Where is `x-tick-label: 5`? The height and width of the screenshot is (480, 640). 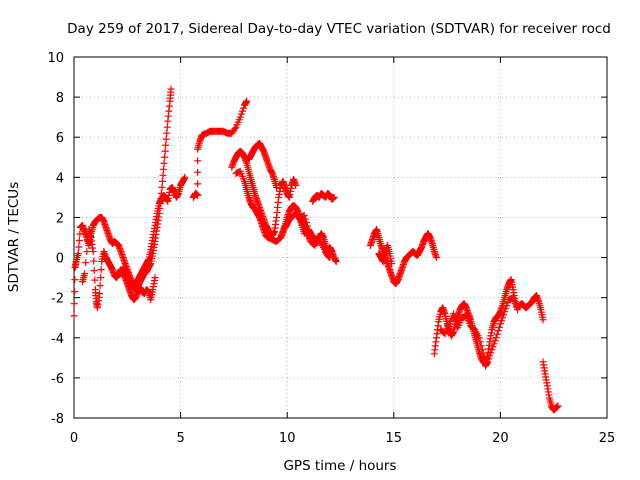 x-tick-label: 5 is located at coordinates (180, 438).